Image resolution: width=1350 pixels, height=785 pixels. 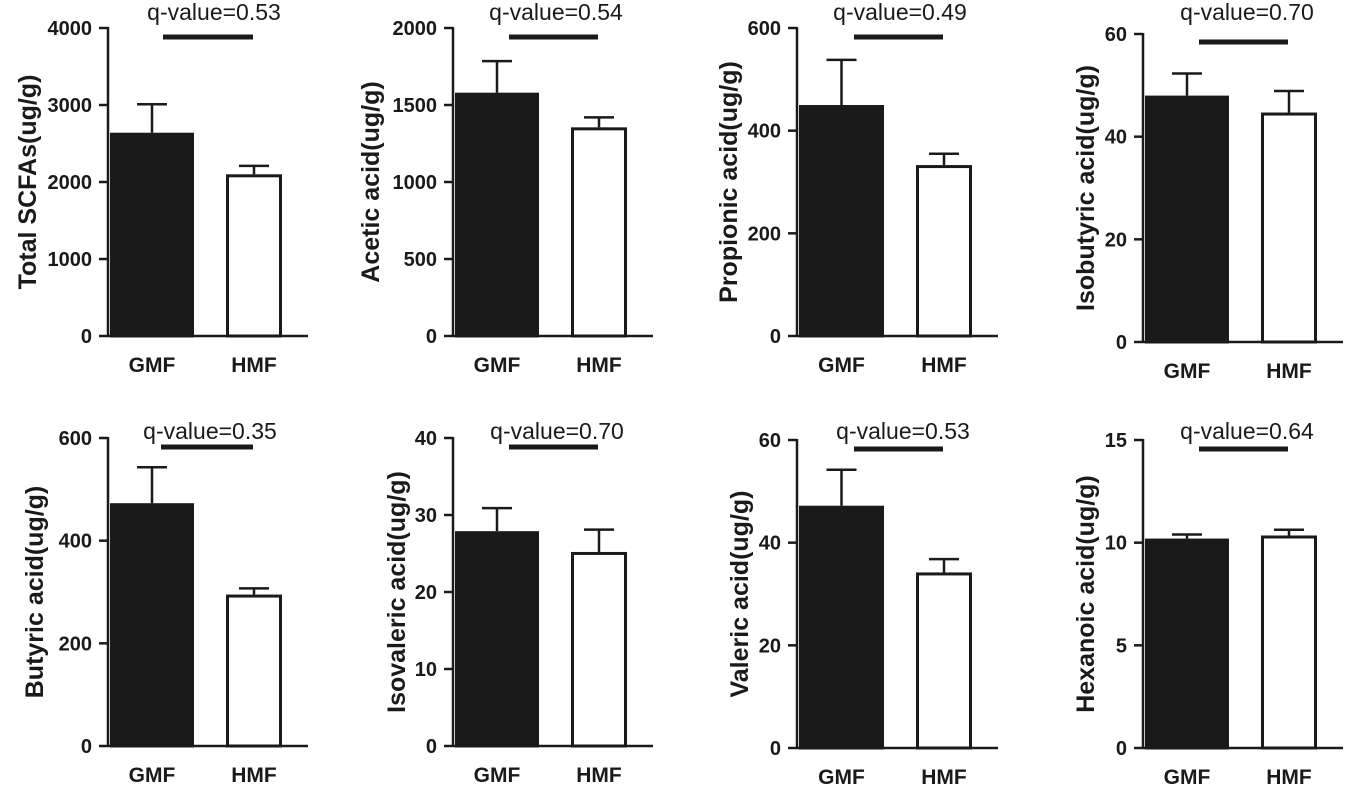 What do you see at coordinates (1086, 594) in the screenshot?
I see `y-axis-label: Hexanoic acid(ug/g)` at bounding box center [1086, 594].